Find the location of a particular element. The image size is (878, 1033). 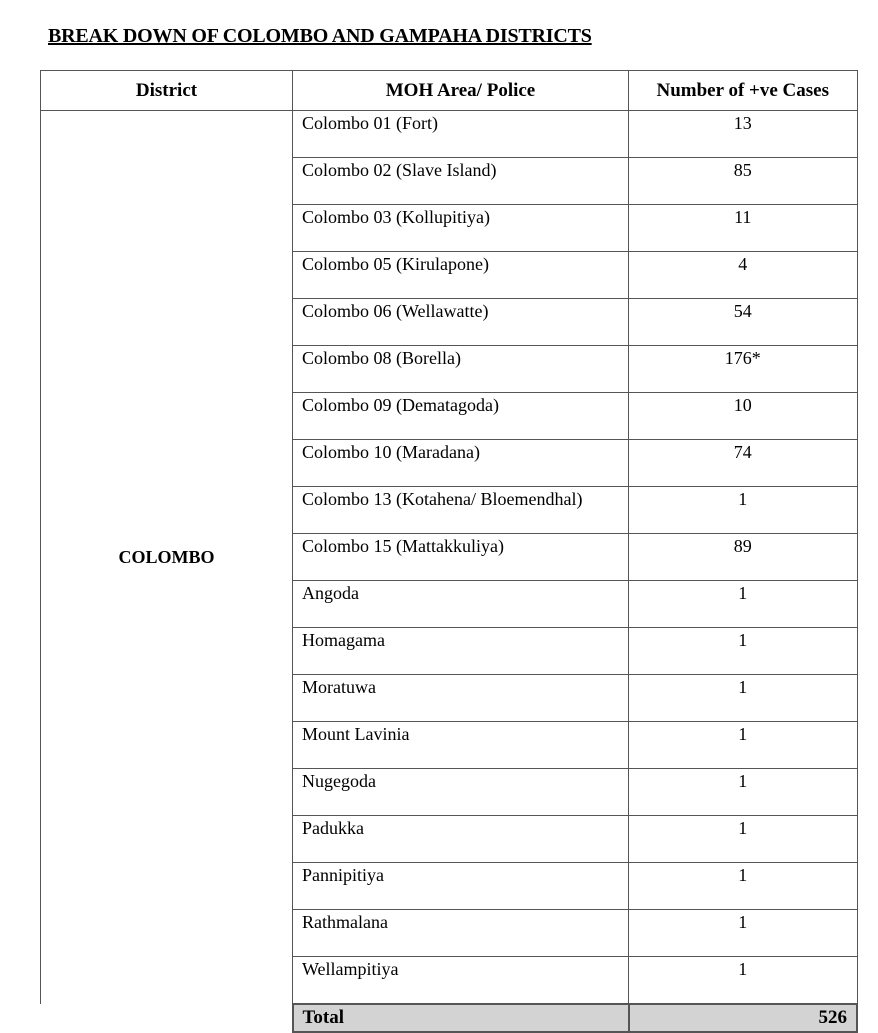

area-cell: Rathmalana is located at coordinates (460, 933).